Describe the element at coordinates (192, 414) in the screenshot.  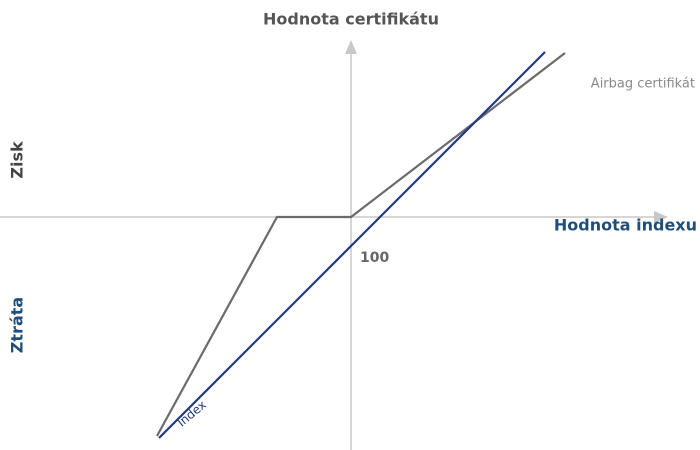
I see `index-label: Index` at that location.